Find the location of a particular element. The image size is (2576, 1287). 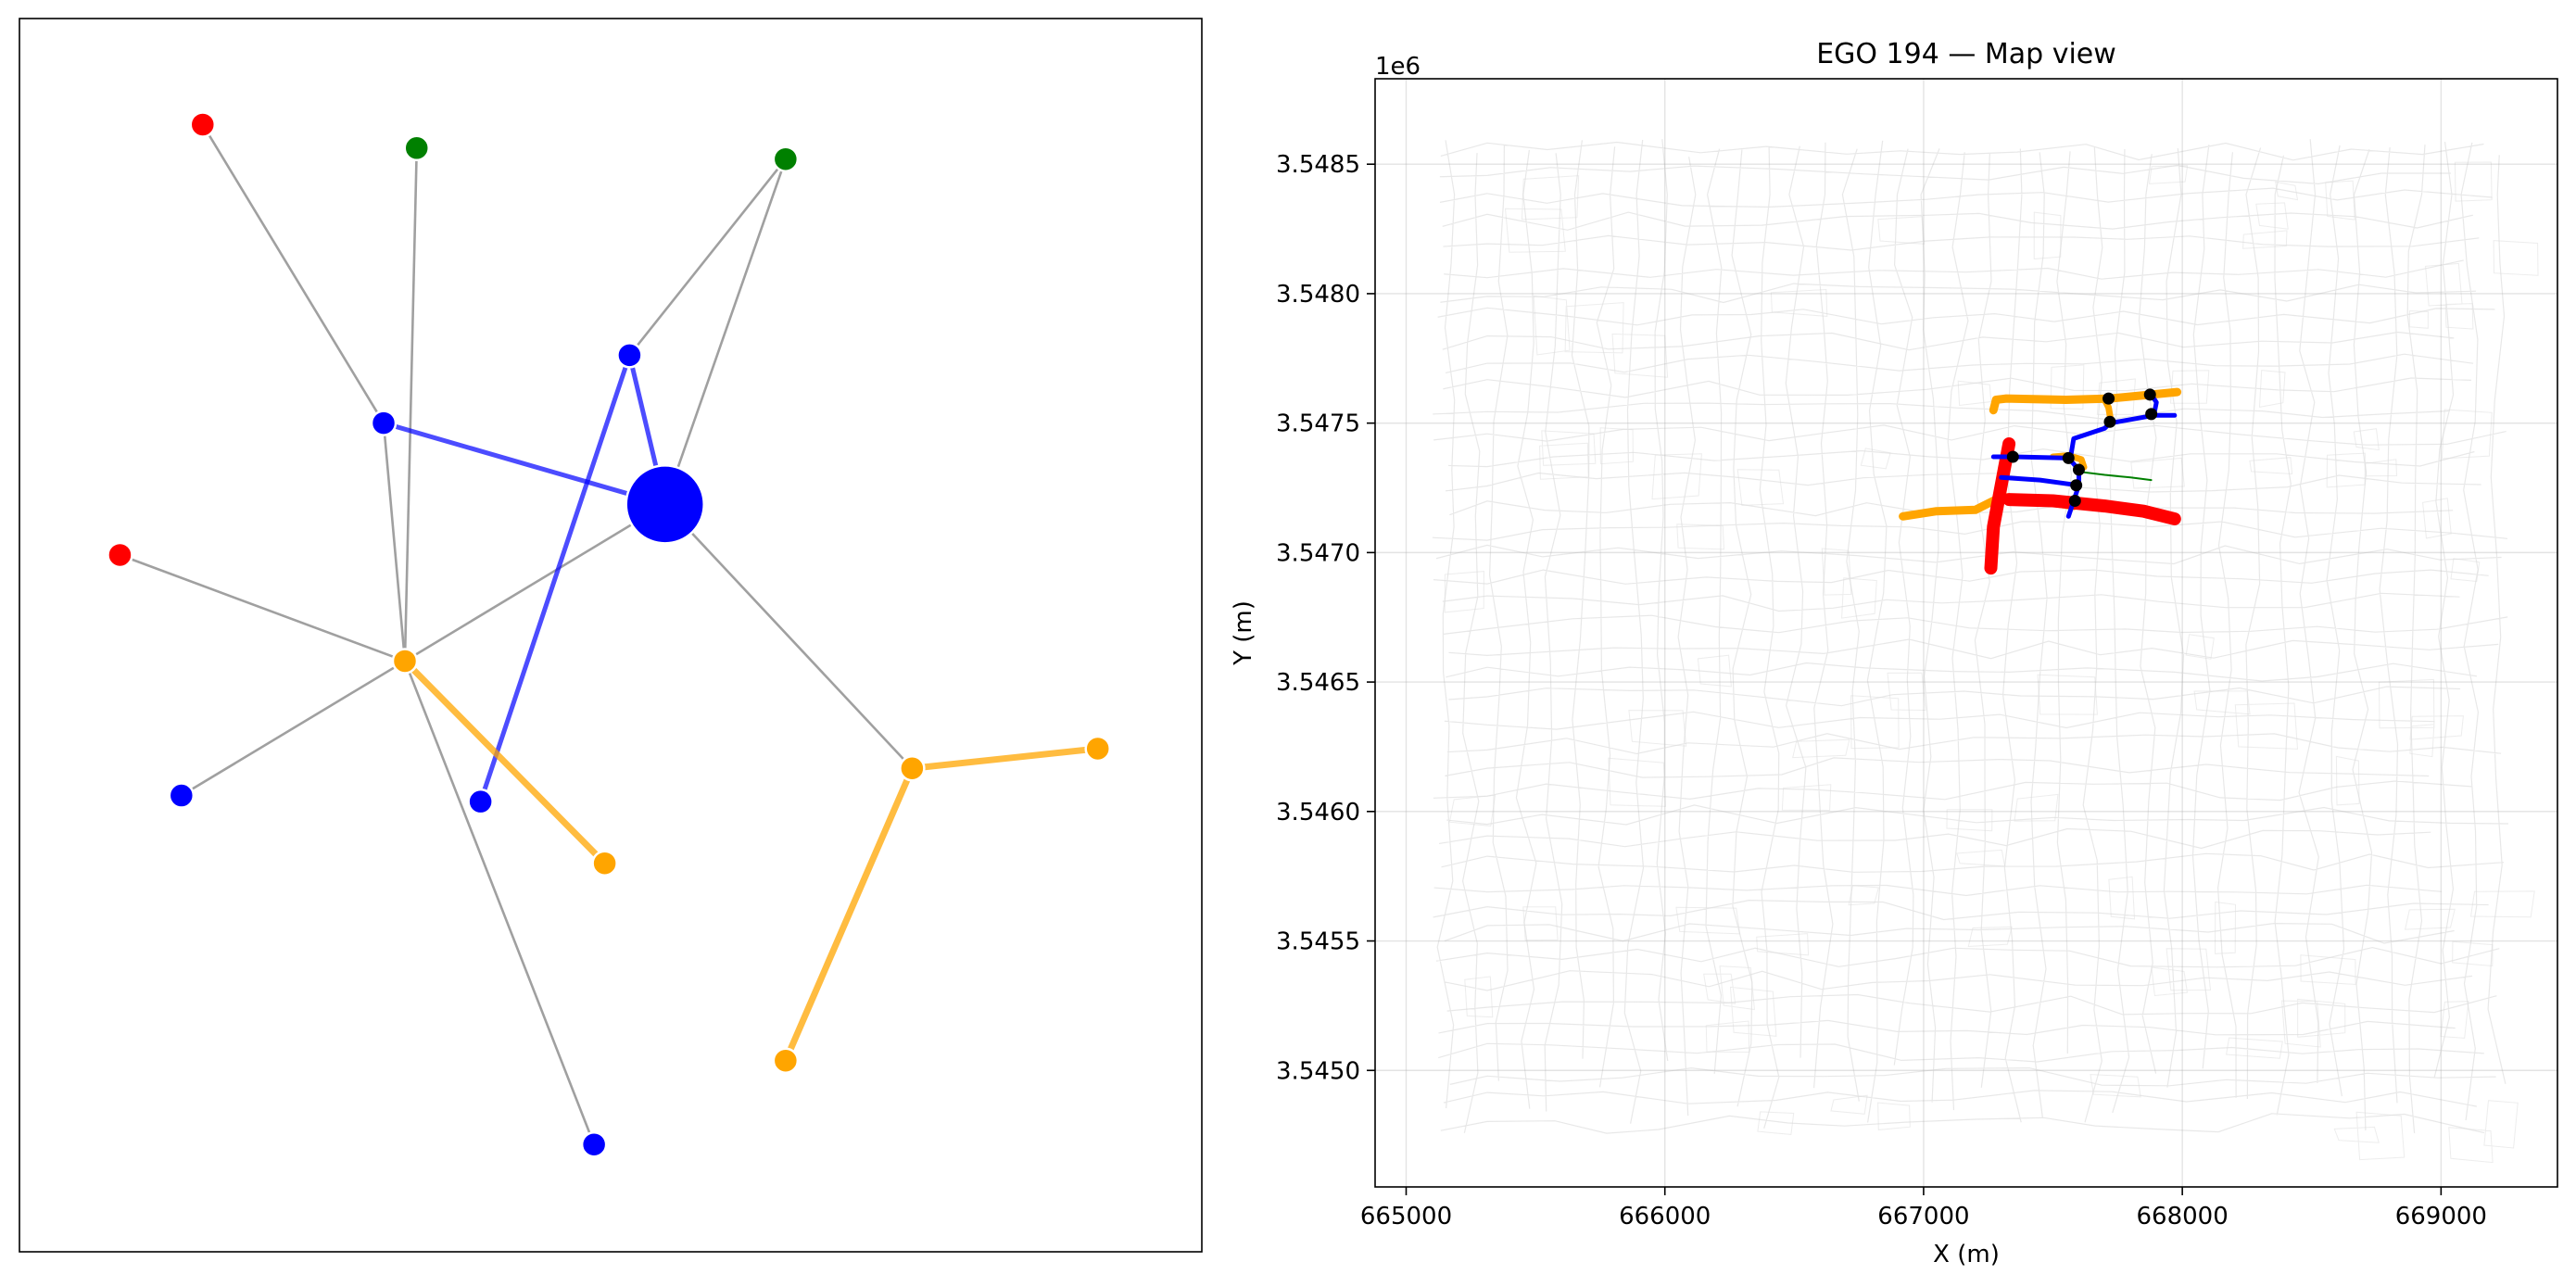

edge-g2-b1 is located at coordinates (708, 257).